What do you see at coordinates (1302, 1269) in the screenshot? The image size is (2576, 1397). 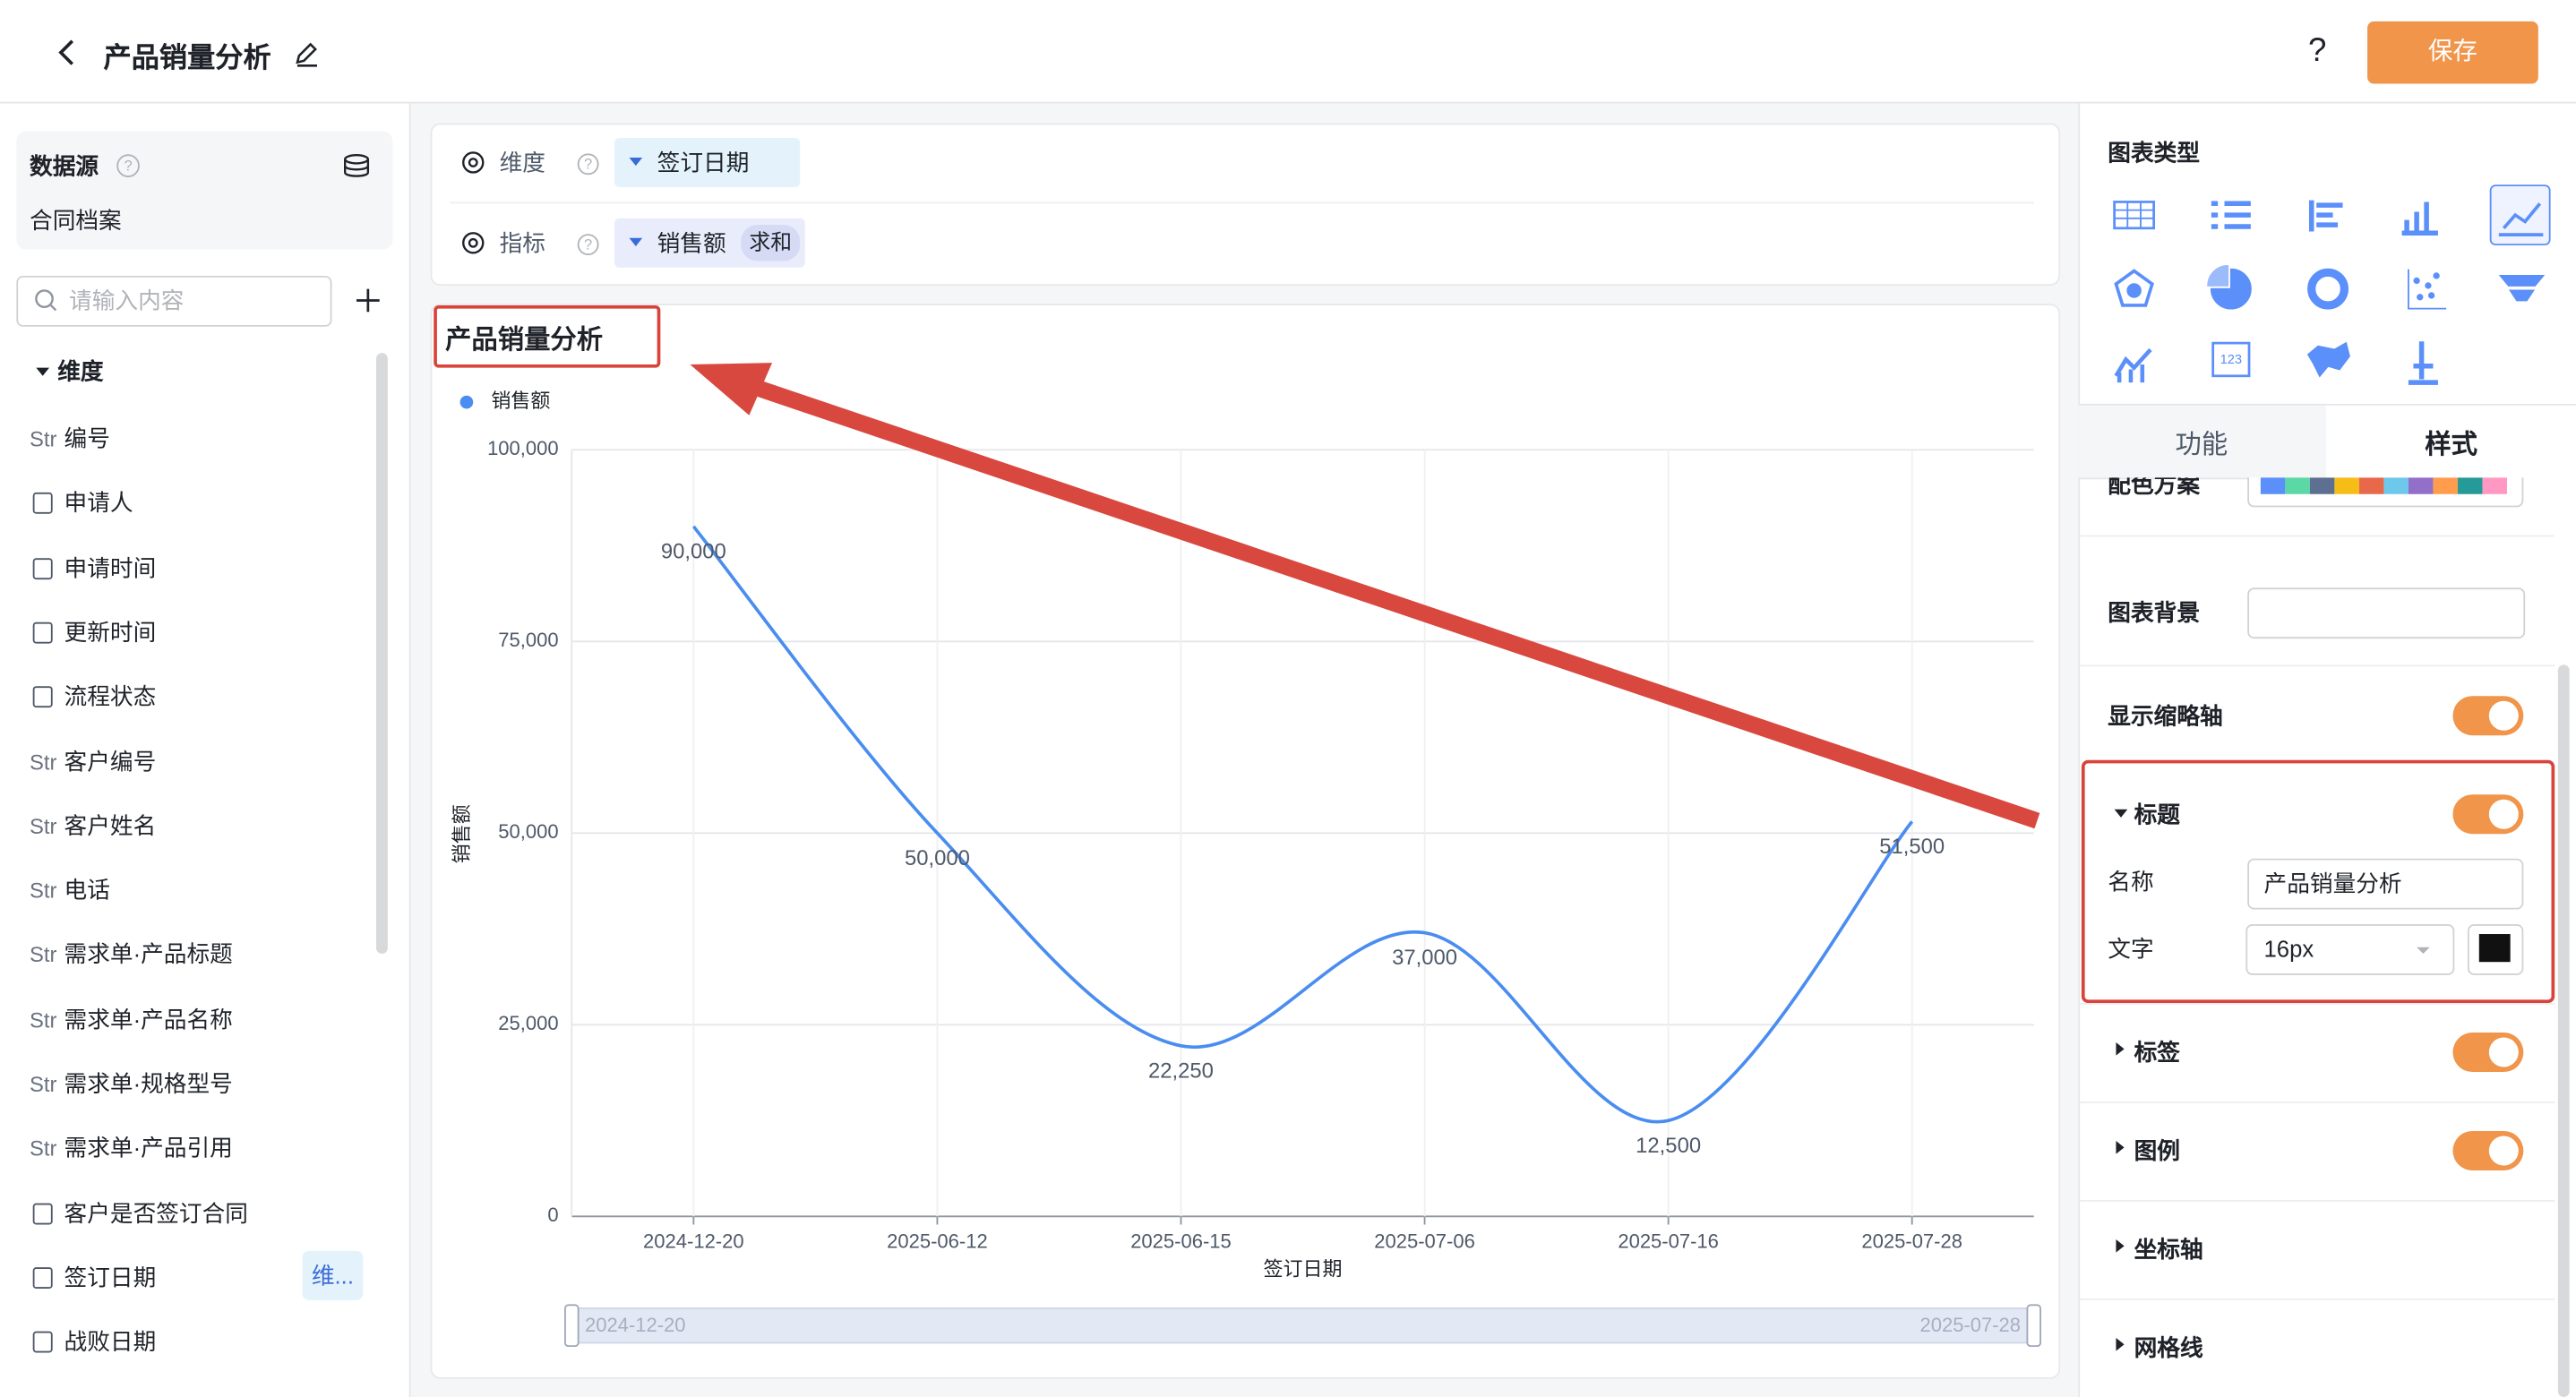 I see `x-axis-label: 签订日期` at bounding box center [1302, 1269].